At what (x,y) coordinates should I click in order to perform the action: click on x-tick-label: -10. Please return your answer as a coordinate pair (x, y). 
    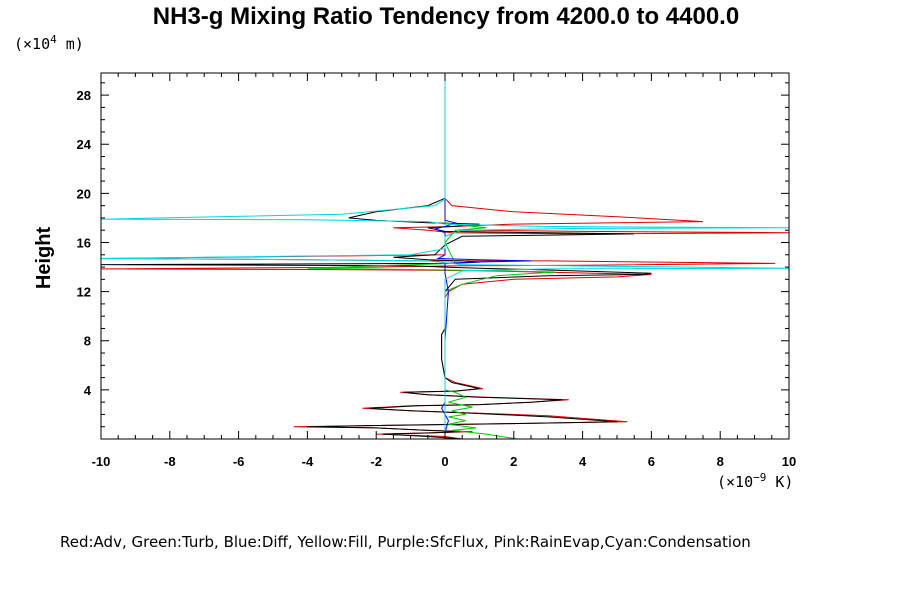
    Looking at the image, I should click on (101, 461).